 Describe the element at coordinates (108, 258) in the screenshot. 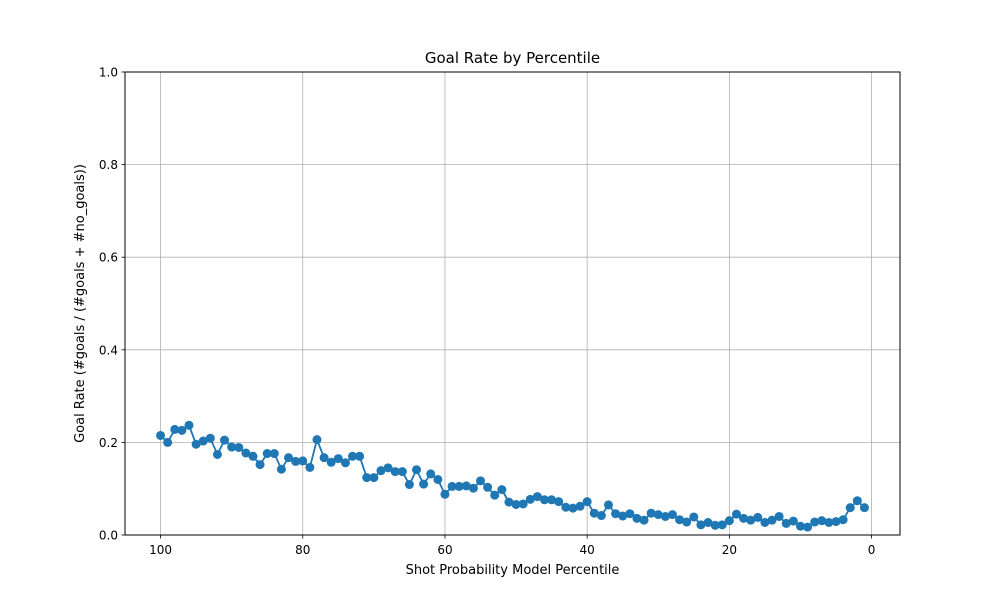

I see `y-tick-label: 0.6` at that location.